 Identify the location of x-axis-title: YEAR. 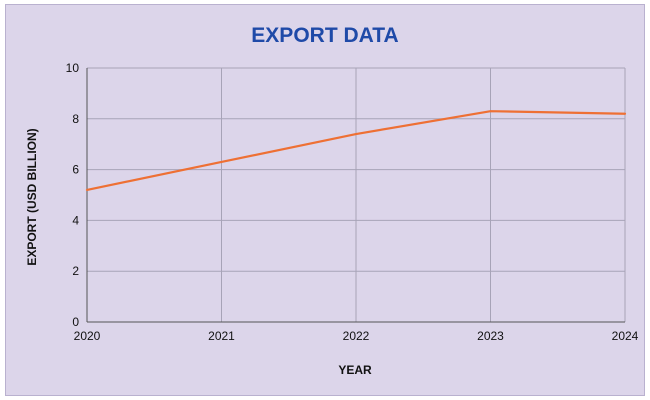
(355, 370).